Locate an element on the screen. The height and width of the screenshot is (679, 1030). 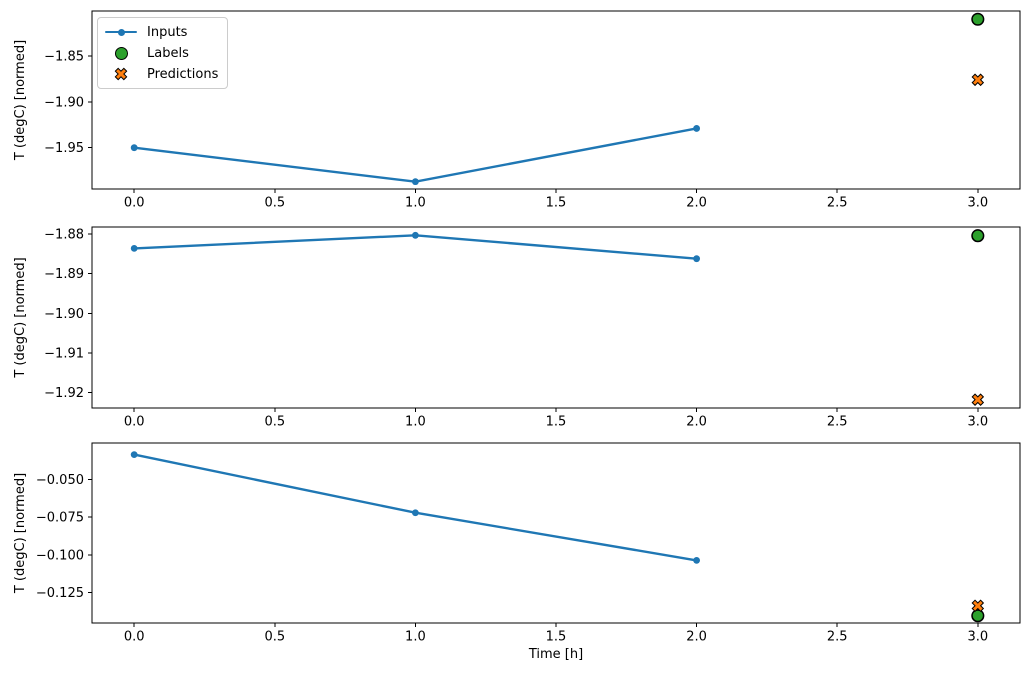
legend-item-labels: Labels is located at coordinates (161, 53).